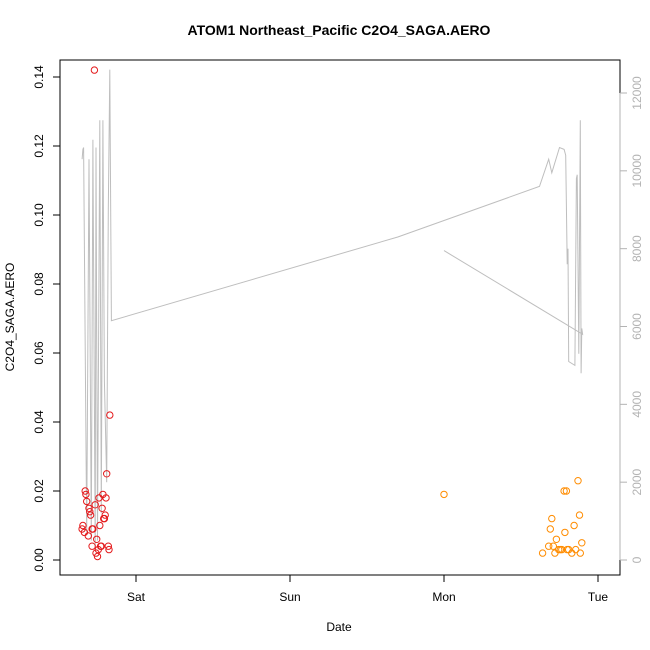  Describe the element at coordinates (39, 146) in the screenshot. I see `y-tick-label: 0.12` at that location.